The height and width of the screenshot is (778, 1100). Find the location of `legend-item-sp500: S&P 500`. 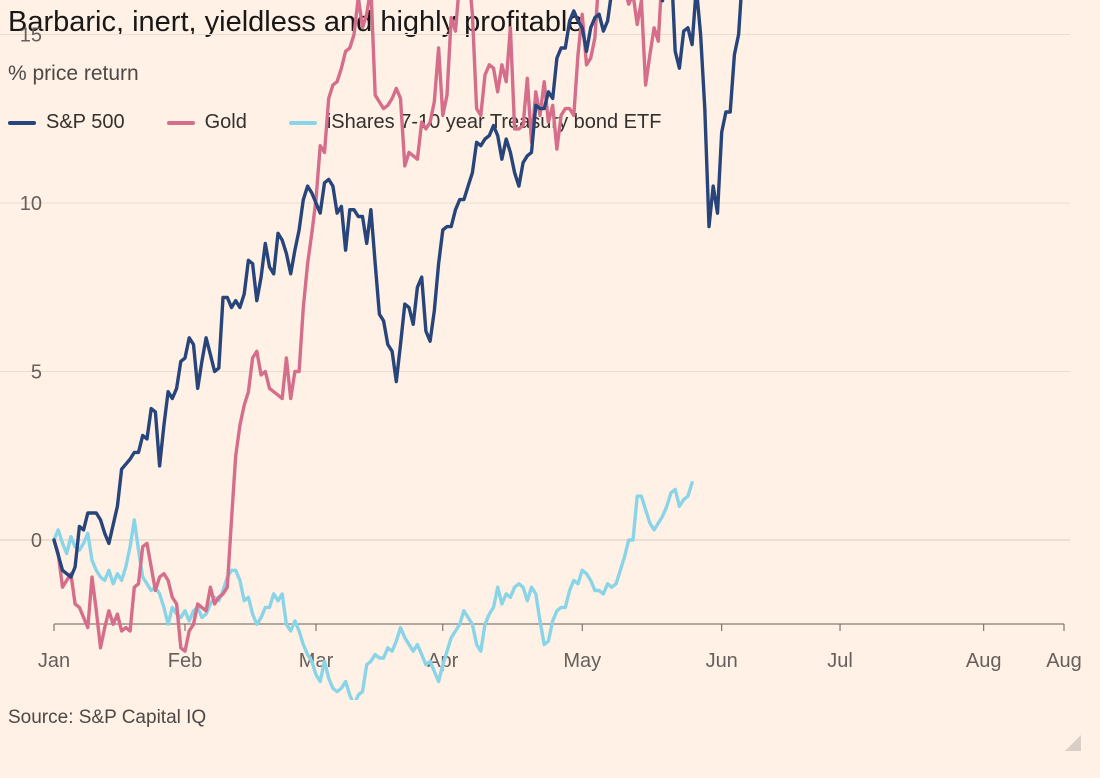

legend-item-sp500: S&P 500 is located at coordinates (66, 122).